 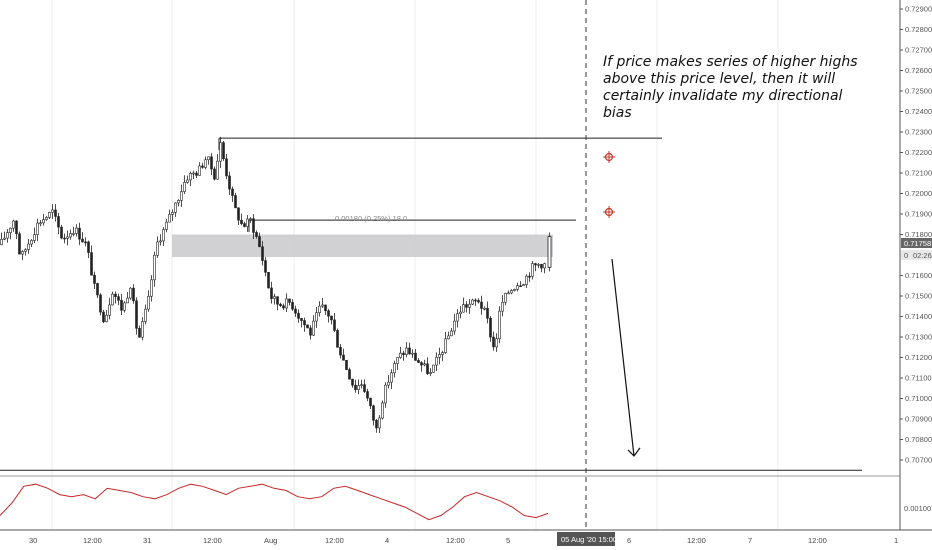 What do you see at coordinates (918, 111) in the screenshot?
I see `price-tick-label: 0.72400` at bounding box center [918, 111].